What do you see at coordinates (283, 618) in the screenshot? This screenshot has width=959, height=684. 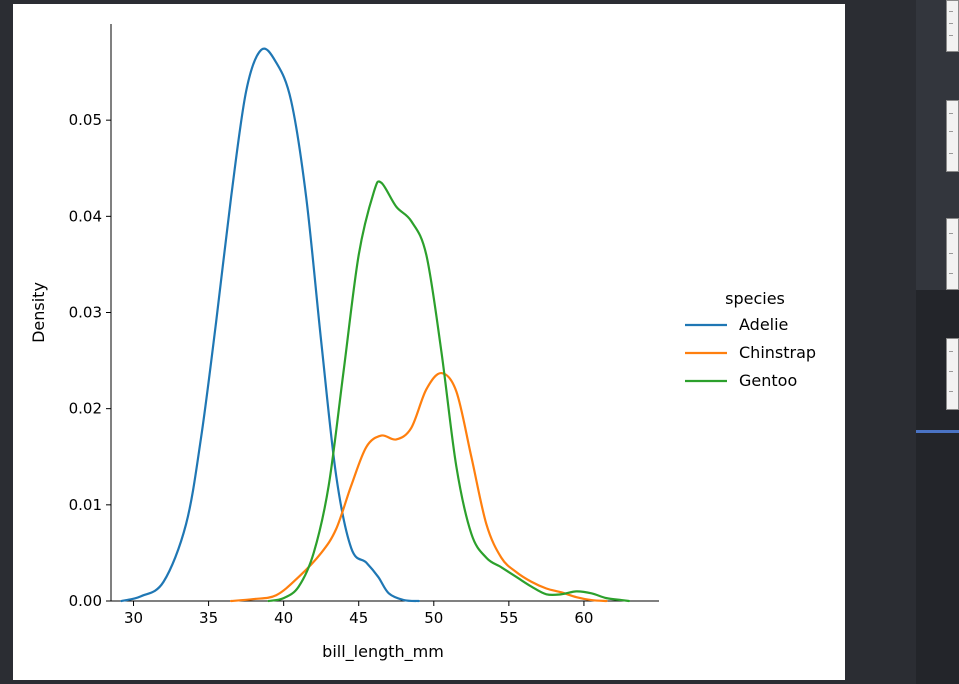 I see `x-tick-label: 40` at bounding box center [283, 618].